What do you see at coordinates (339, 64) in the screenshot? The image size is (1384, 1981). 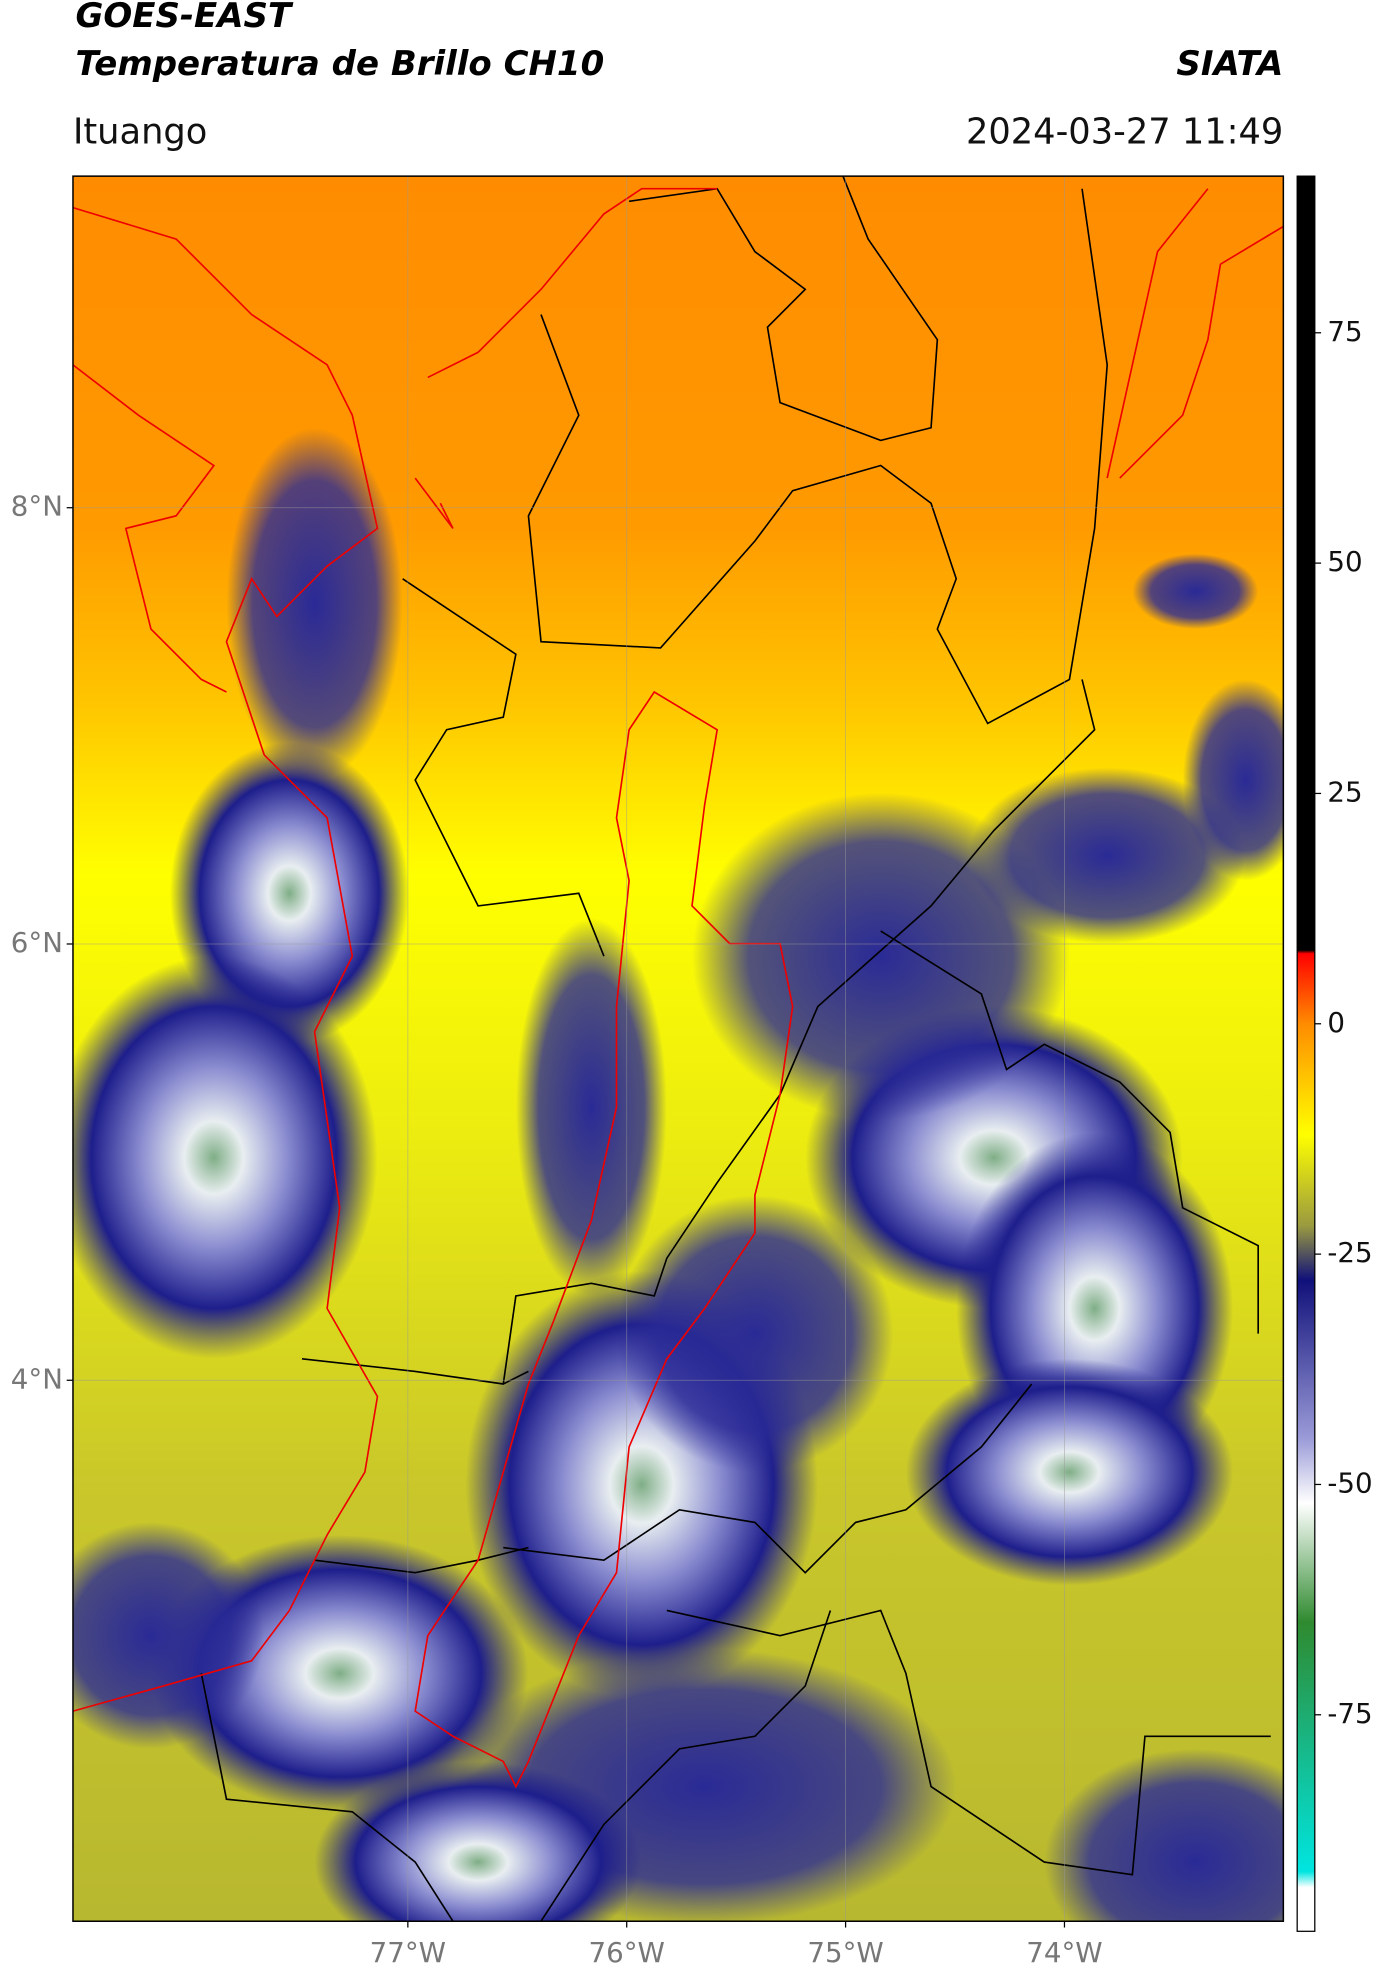 I see `subtitle: Temperatura de Brillo CH10` at bounding box center [339, 64].